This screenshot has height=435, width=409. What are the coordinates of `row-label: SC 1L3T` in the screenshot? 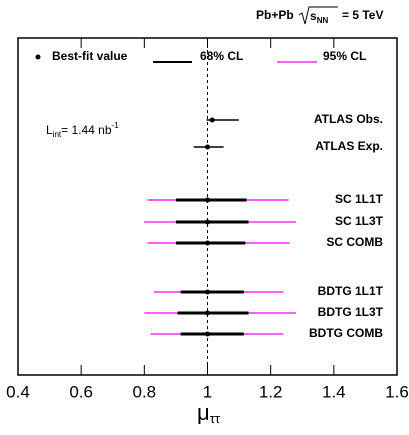 It's located at (359, 221).